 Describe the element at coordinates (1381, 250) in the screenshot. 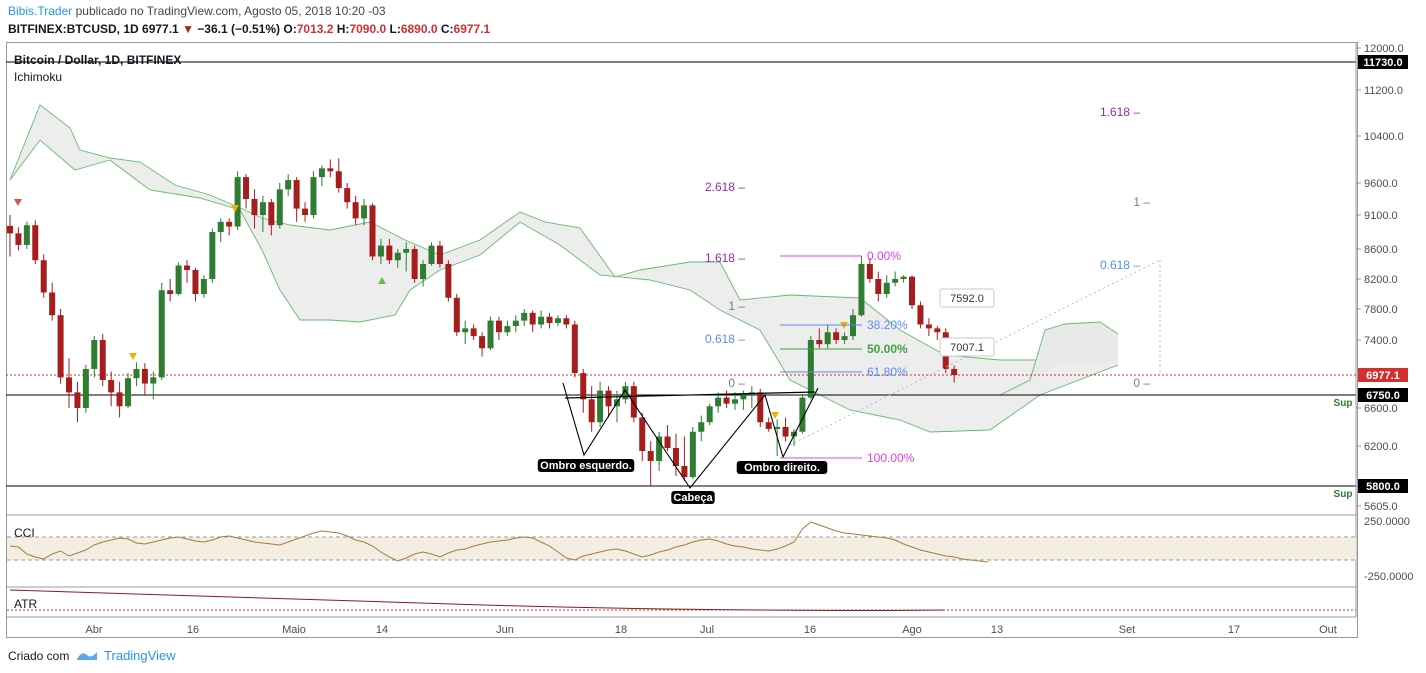

I see `price-tick-label: 8600.0` at that location.